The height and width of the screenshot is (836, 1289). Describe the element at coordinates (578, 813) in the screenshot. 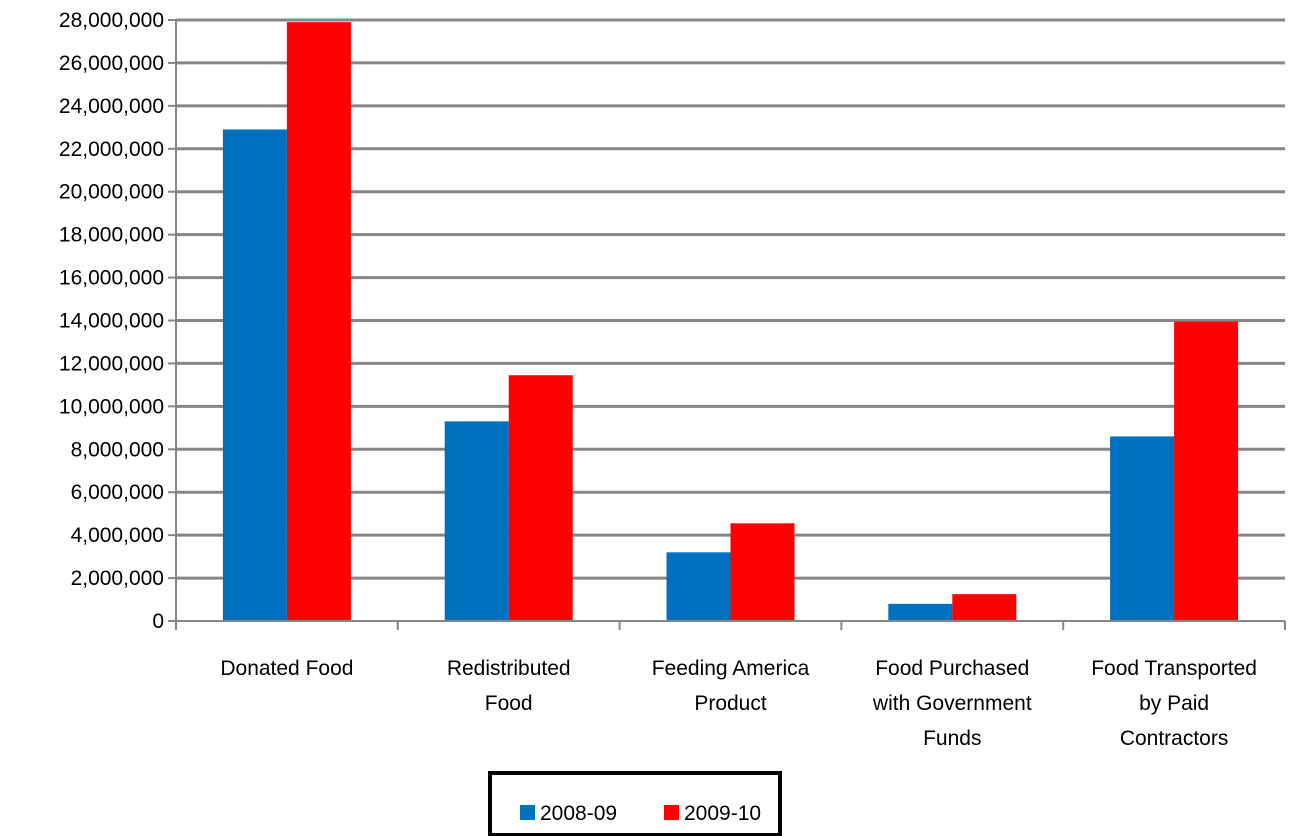

I see `legend-label-2008-09: 2008-09` at that location.